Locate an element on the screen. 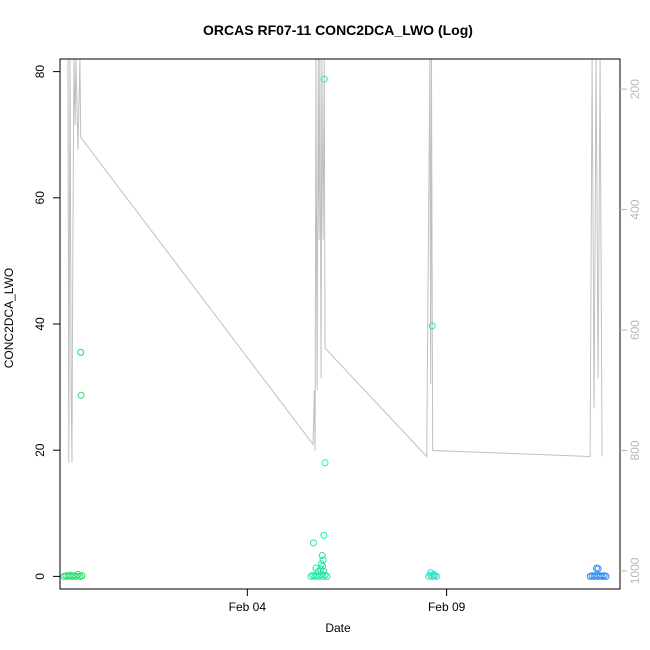 Image resolution: width=650 pixels, height=650 pixels. y-axis: 0 20 40 60 80 is located at coordinates (47, 322).